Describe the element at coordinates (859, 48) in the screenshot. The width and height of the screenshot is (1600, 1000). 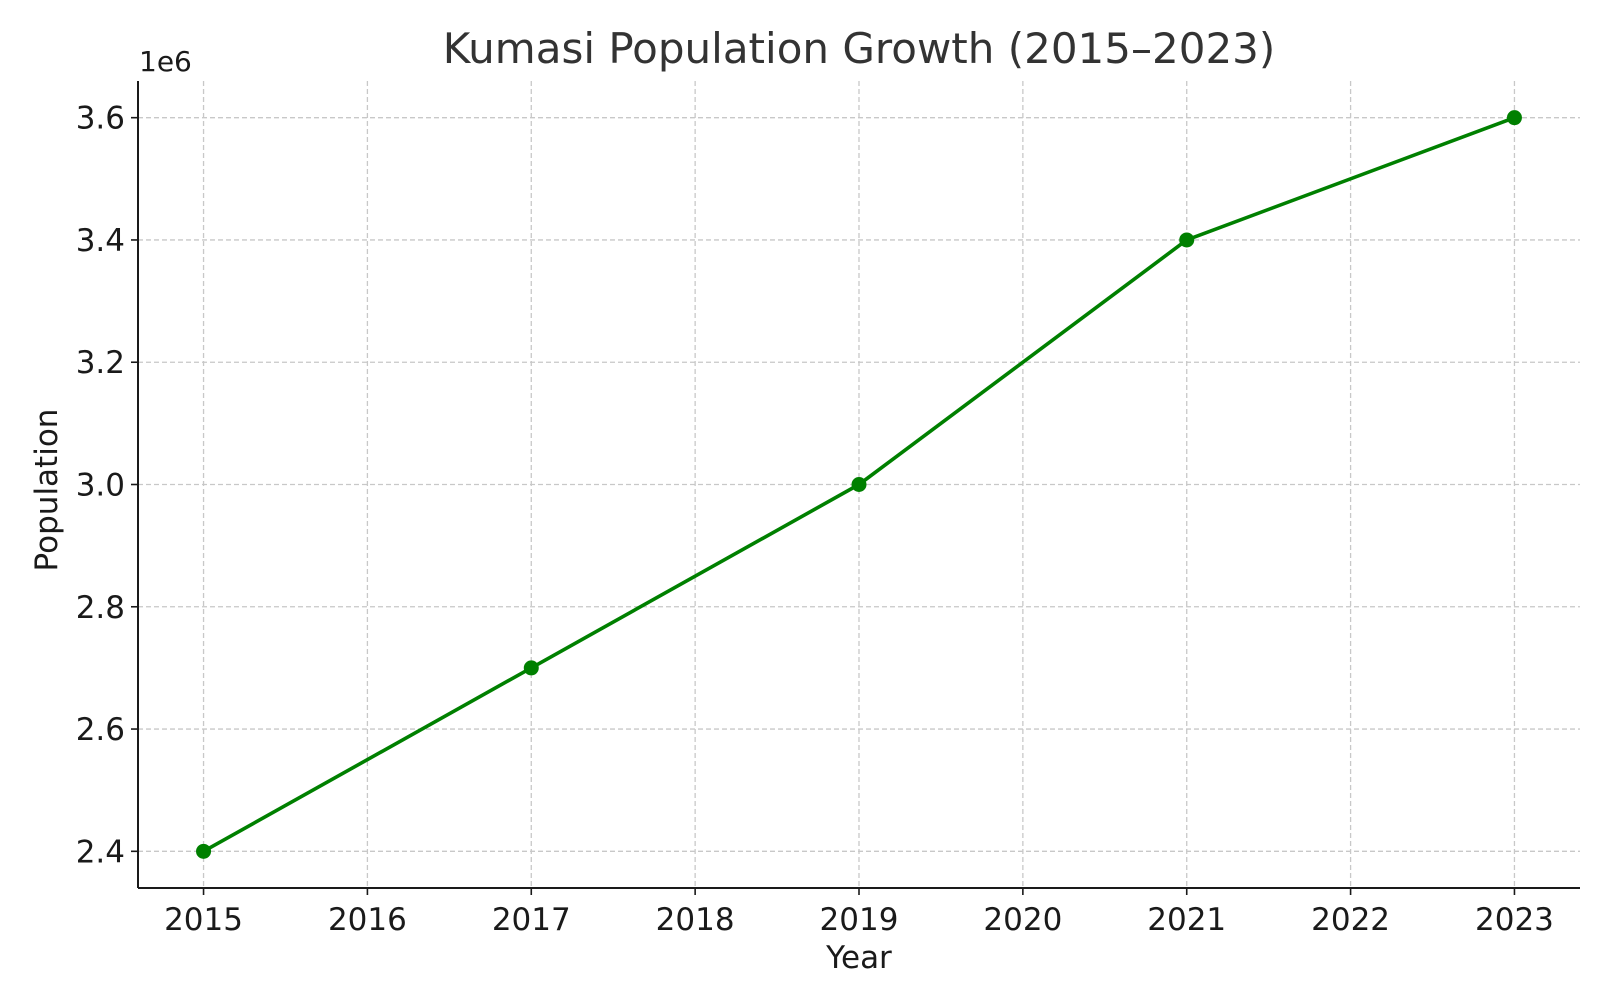
I see `chart-title: Kumasi Population Growth (2015–2023)` at that location.